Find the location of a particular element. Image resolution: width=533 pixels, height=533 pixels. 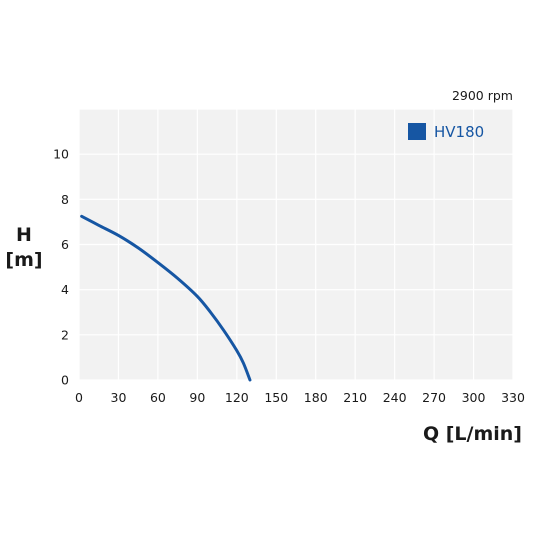

rpm-label: 2900 rpm is located at coordinates (482, 95).